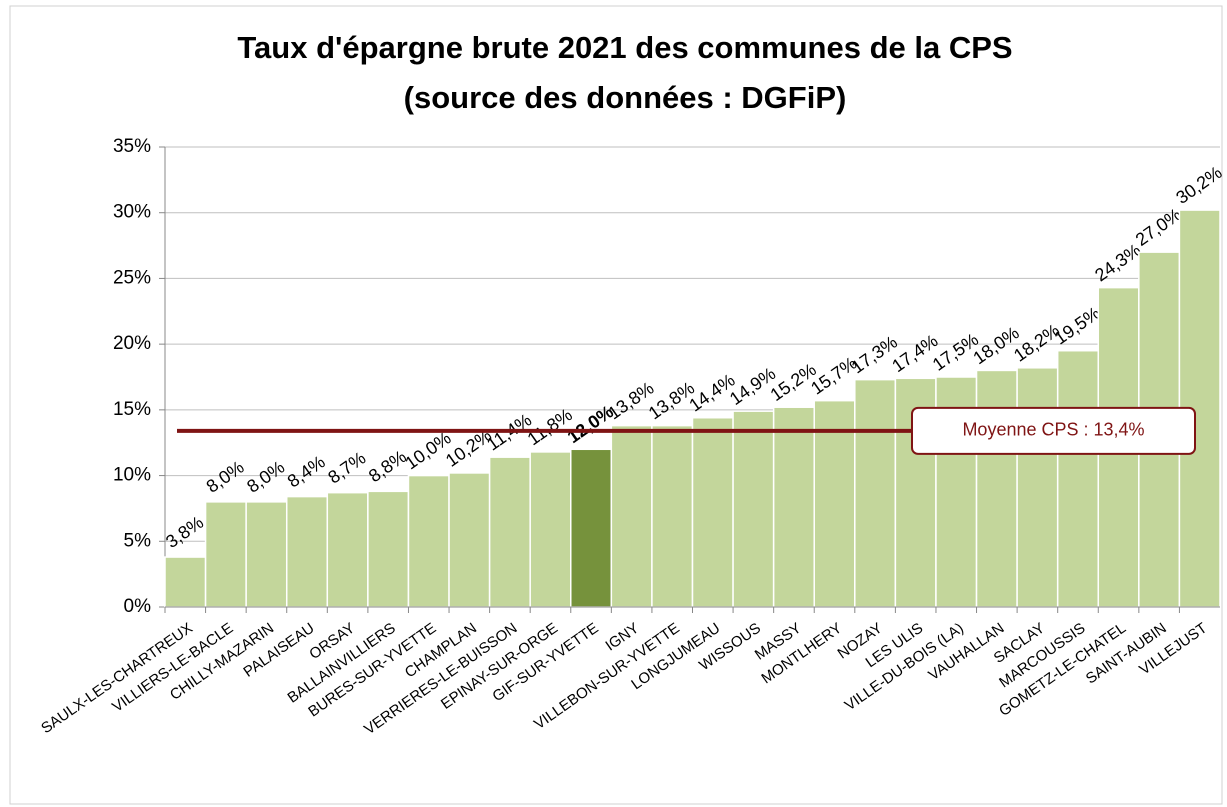 The image size is (1227, 807). I want to click on chart-subtitle: (source des données : DGFiP), so click(625, 97).